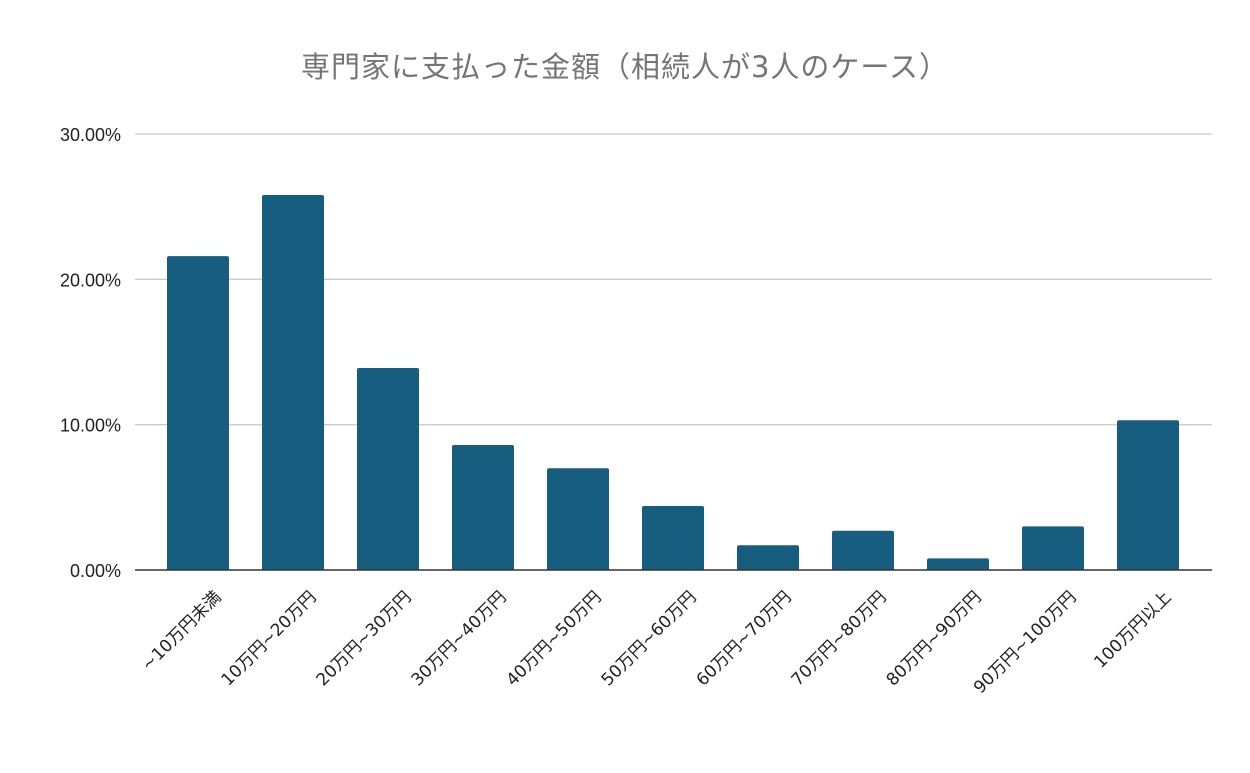 The width and height of the screenshot is (1250, 773). What do you see at coordinates (649, 638) in the screenshot?
I see `x-tick-label: 50万円~60万円` at bounding box center [649, 638].